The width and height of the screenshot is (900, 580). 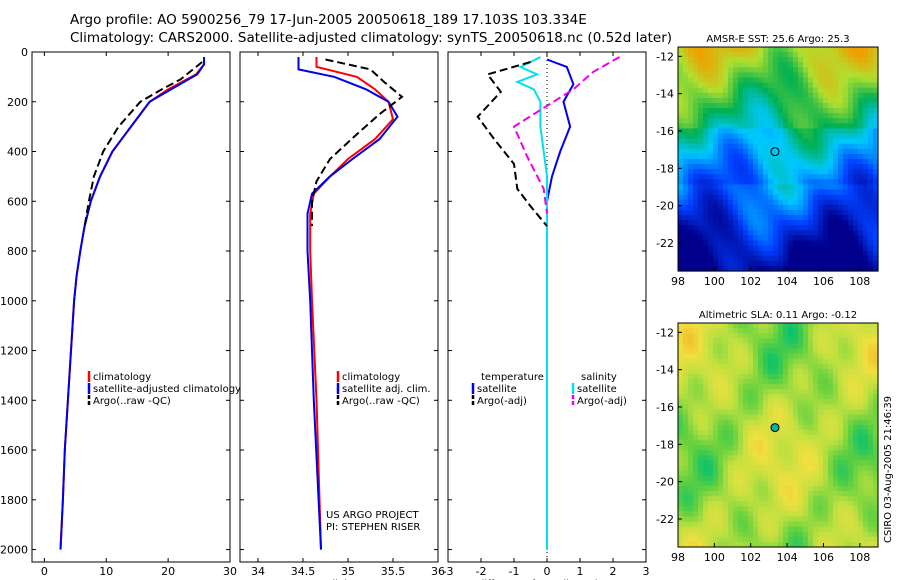 What do you see at coordinates (646, 571) in the screenshot?
I see `difference-profile-xtick-label: 3` at bounding box center [646, 571].